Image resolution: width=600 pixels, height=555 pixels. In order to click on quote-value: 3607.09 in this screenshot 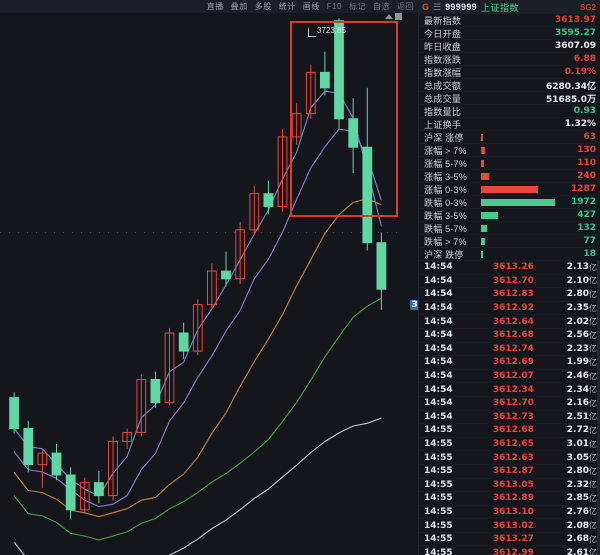, I will do `click(575, 46)`.